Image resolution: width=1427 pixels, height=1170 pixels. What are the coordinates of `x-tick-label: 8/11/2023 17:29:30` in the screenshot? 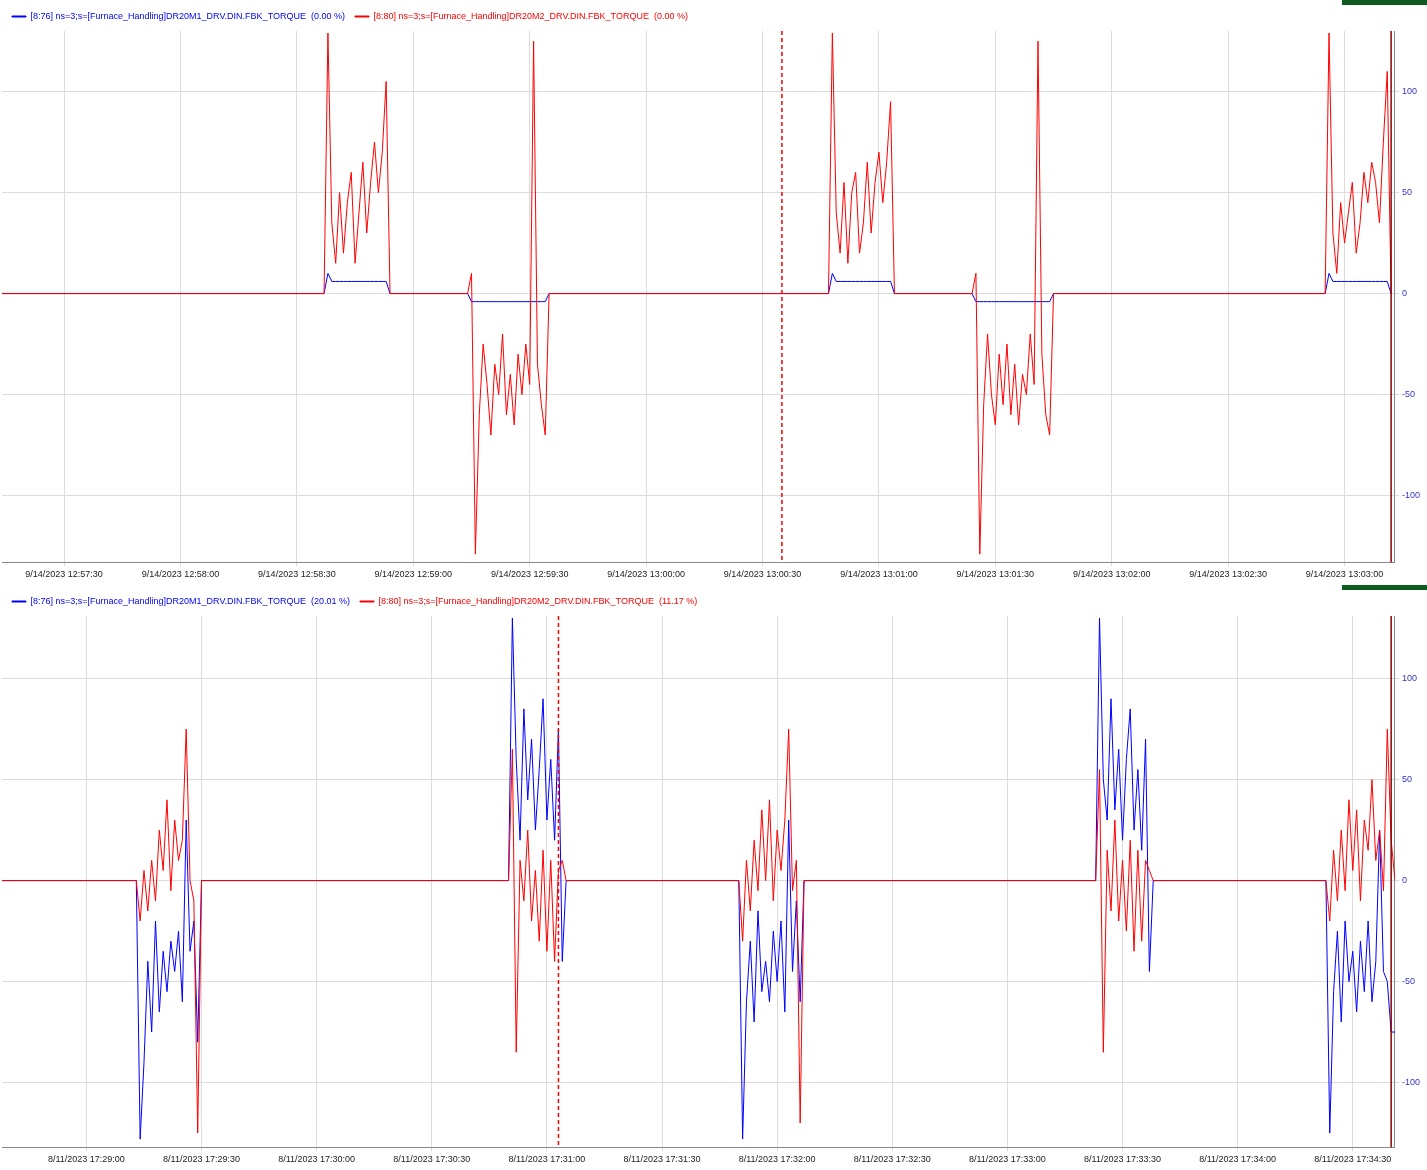 It's located at (201, 1159).